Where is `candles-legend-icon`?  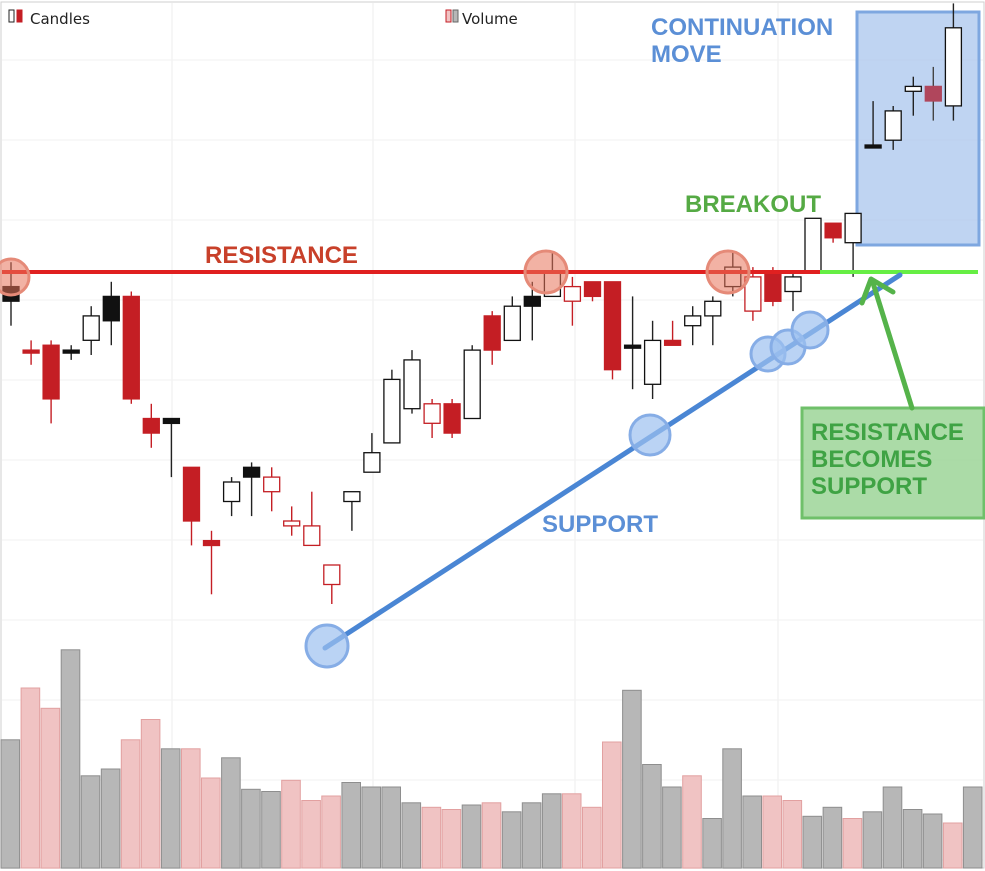
candles-legend-icon is located at coordinates (15, 16).